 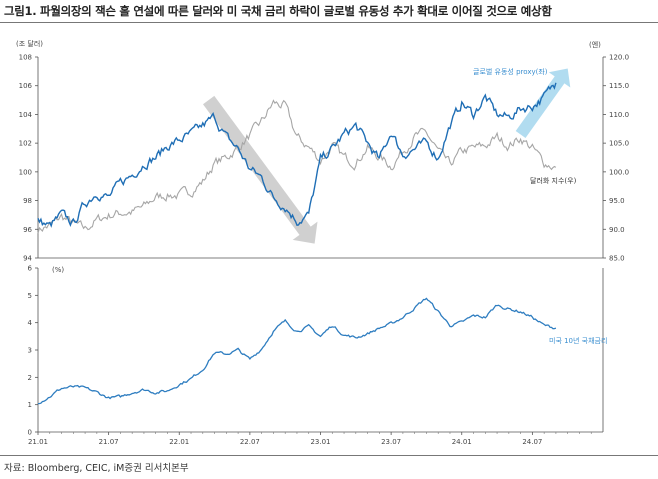 I want to click on top-right-tick-label: 85.0, so click(x=617, y=259).